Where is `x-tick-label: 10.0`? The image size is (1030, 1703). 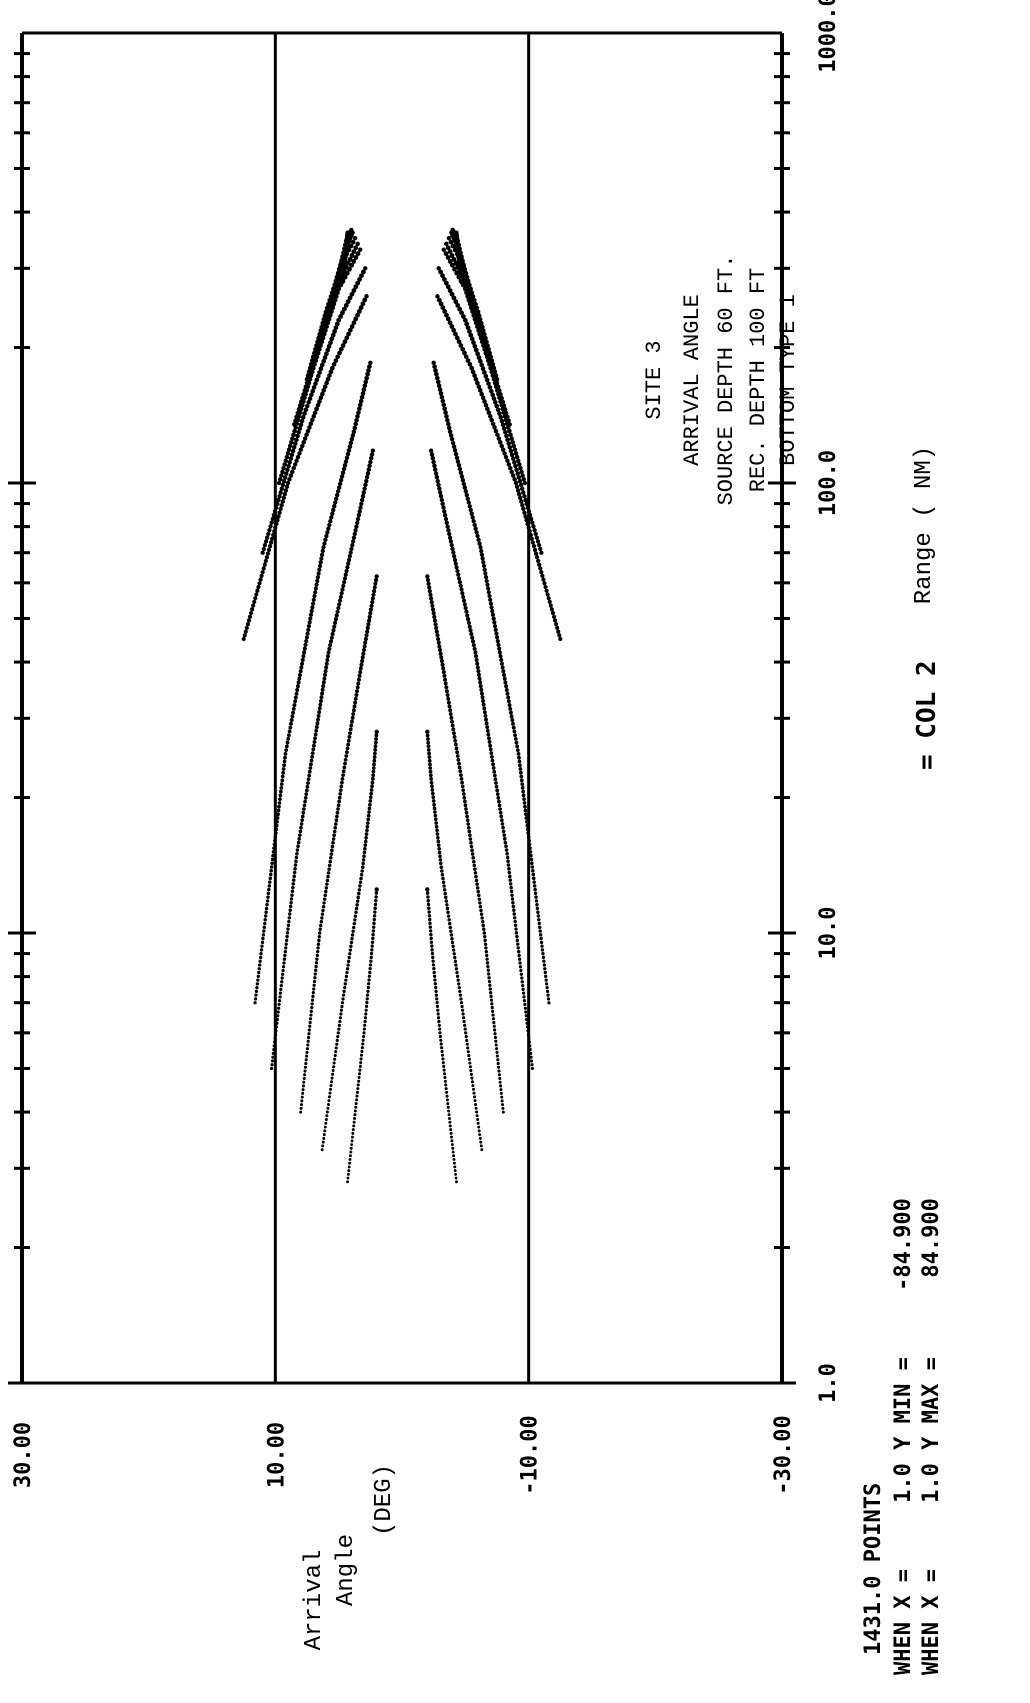
x-tick-label: 10.0 is located at coordinates (828, 933).